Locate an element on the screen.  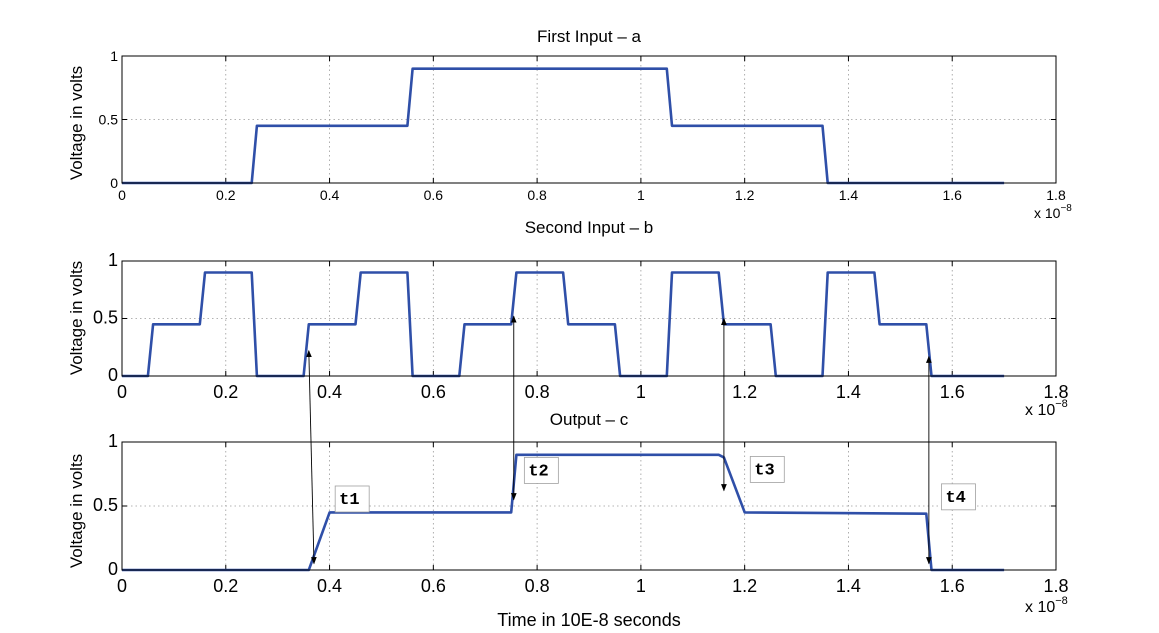
timing-label: t4 is located at coordinates (955, 498).